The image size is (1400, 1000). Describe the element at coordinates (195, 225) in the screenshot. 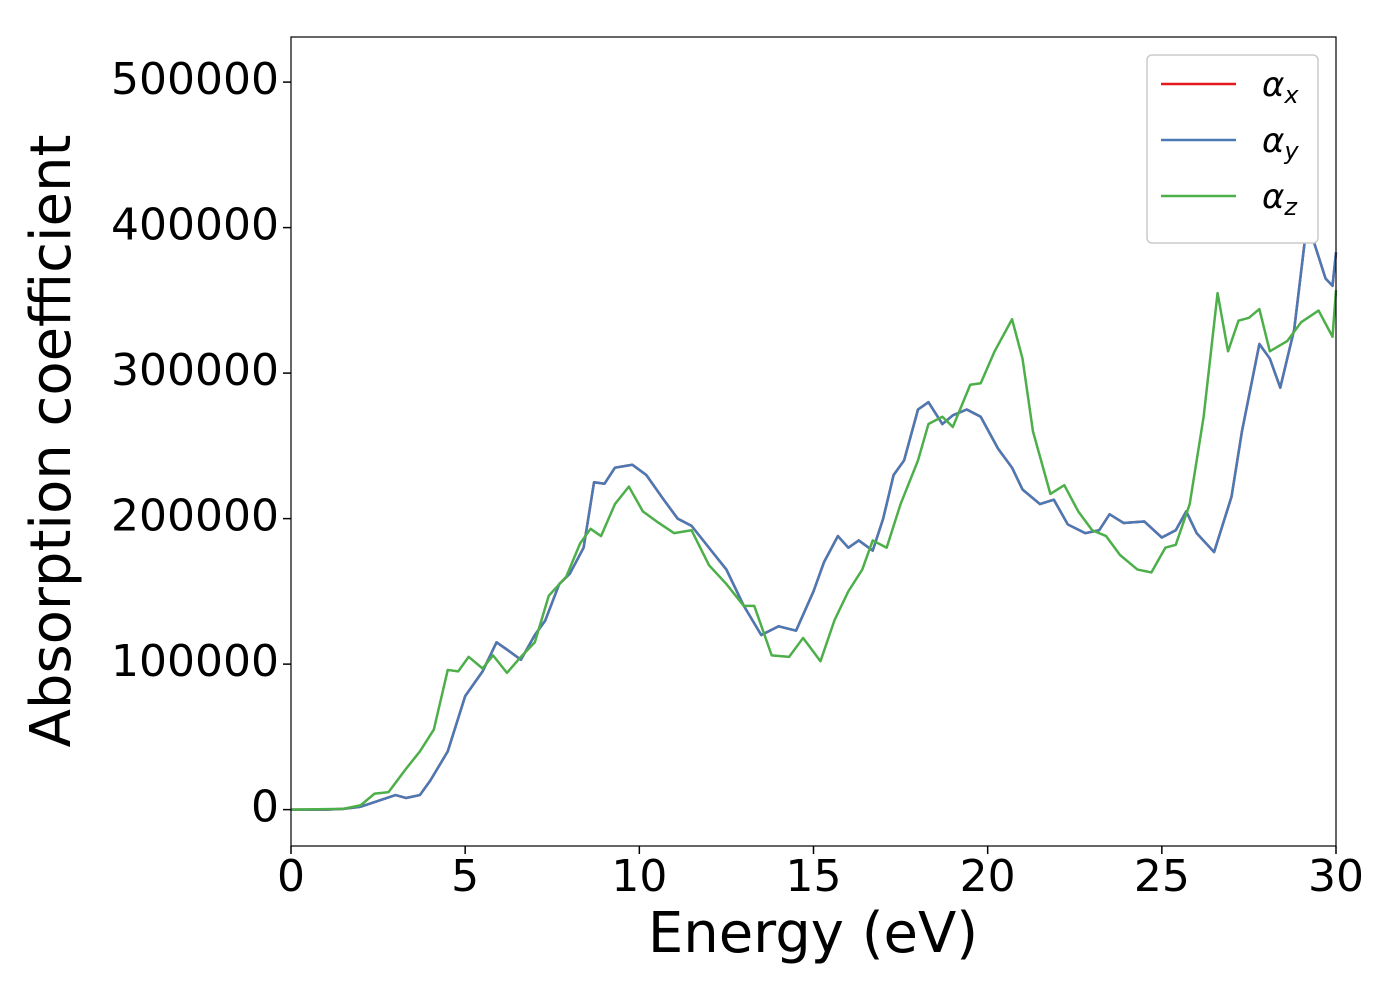

I see `y-tick-label: 400000` at that location.